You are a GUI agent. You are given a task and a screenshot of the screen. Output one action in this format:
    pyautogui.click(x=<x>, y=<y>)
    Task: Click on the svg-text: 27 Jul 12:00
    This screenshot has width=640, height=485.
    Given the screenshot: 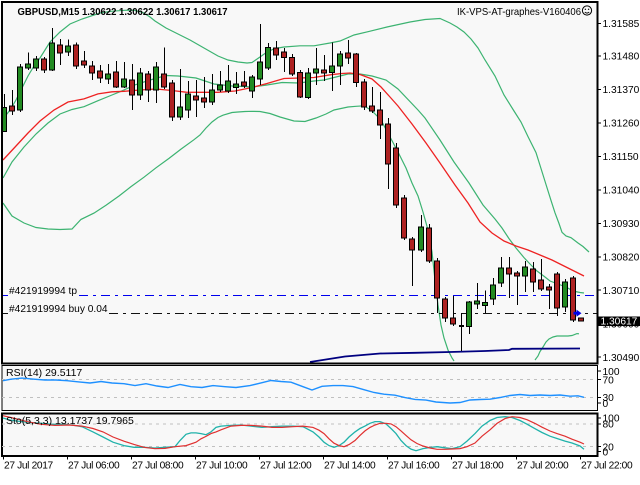 What is the action you would take?
    pyautogui.click(x=286, y=466)
    